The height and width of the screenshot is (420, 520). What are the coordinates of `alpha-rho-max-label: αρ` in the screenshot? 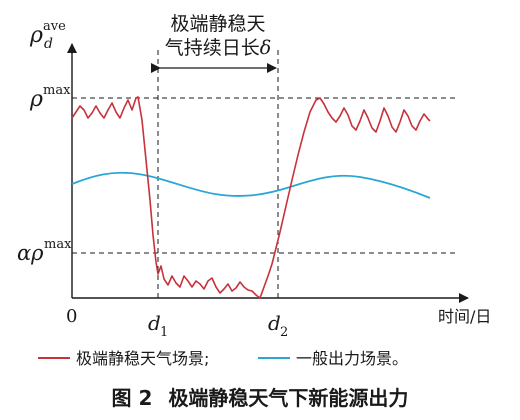 It's located at (30, 253).